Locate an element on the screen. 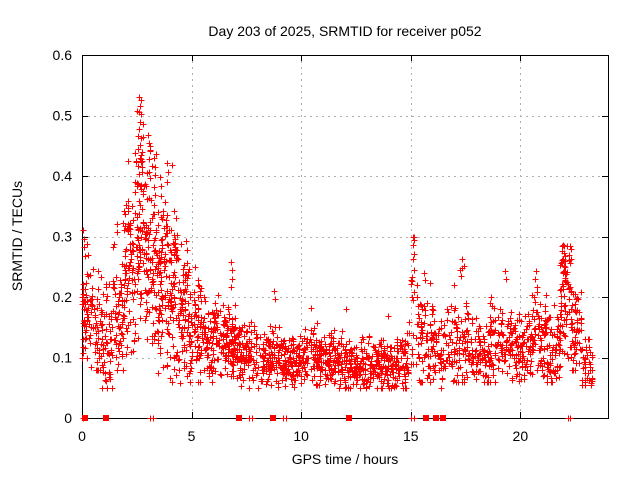  y-tick-label: 0 is located at coordinates (68, 418).